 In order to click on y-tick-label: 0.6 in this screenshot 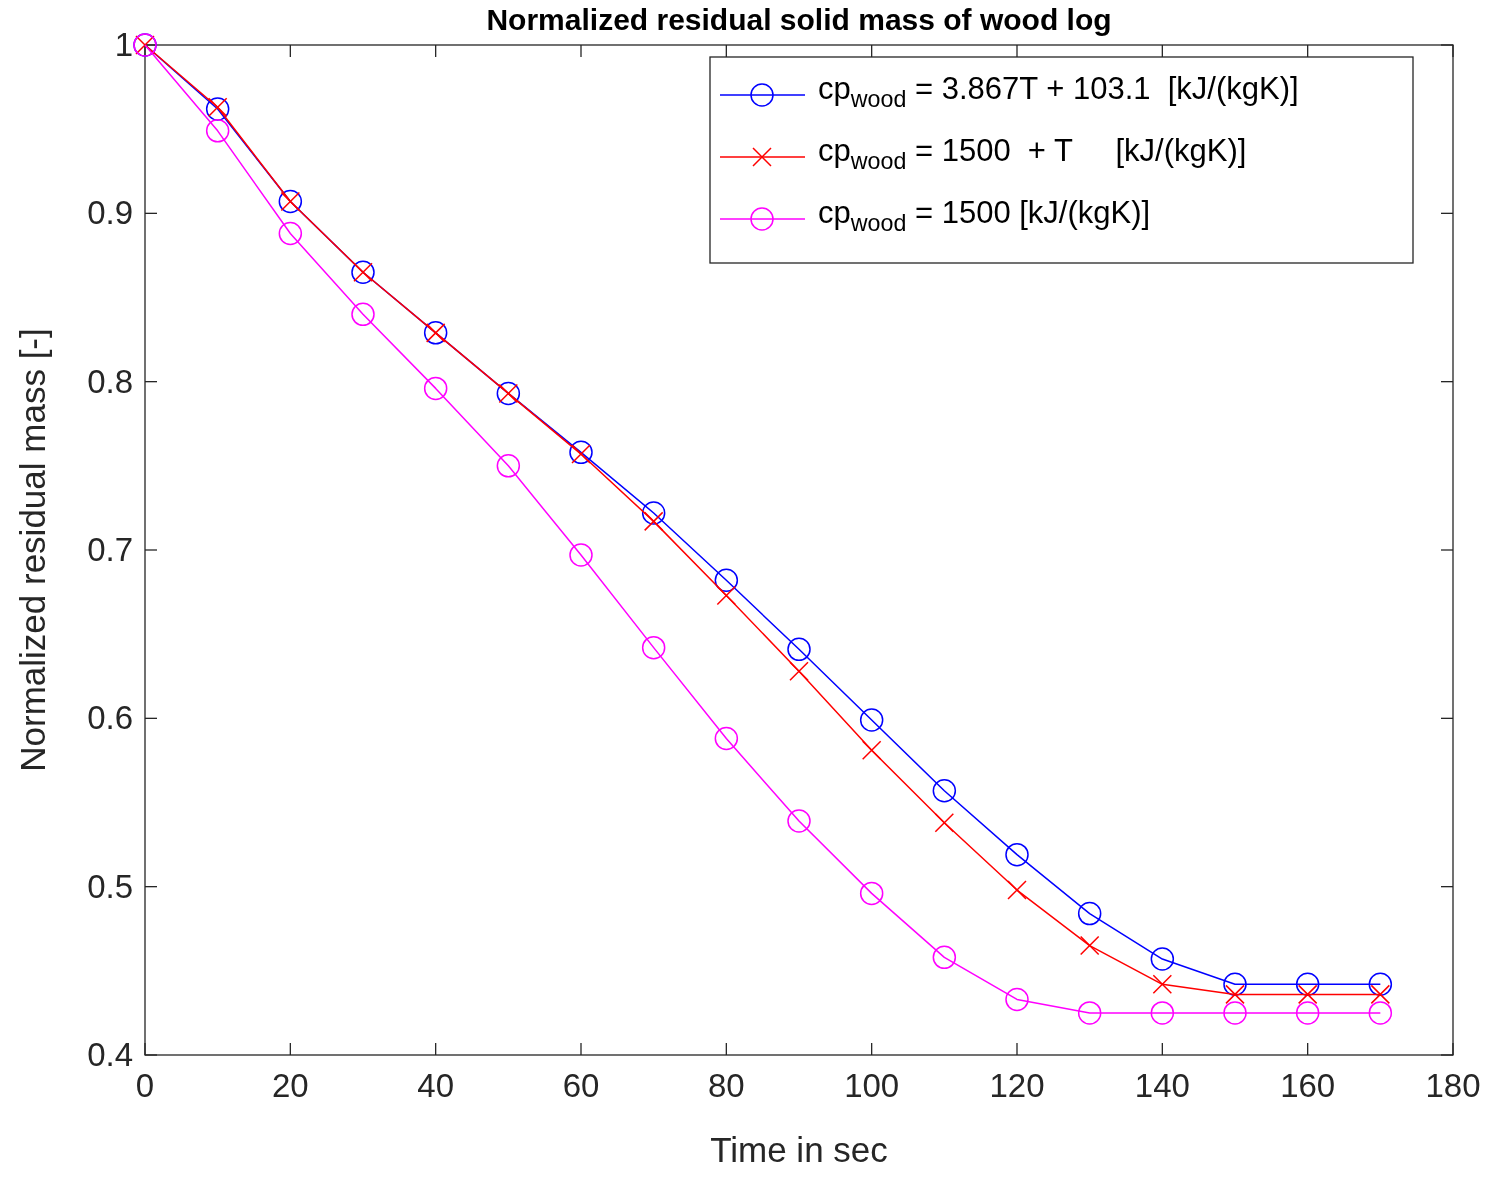, I will do `click(110, 718)`.